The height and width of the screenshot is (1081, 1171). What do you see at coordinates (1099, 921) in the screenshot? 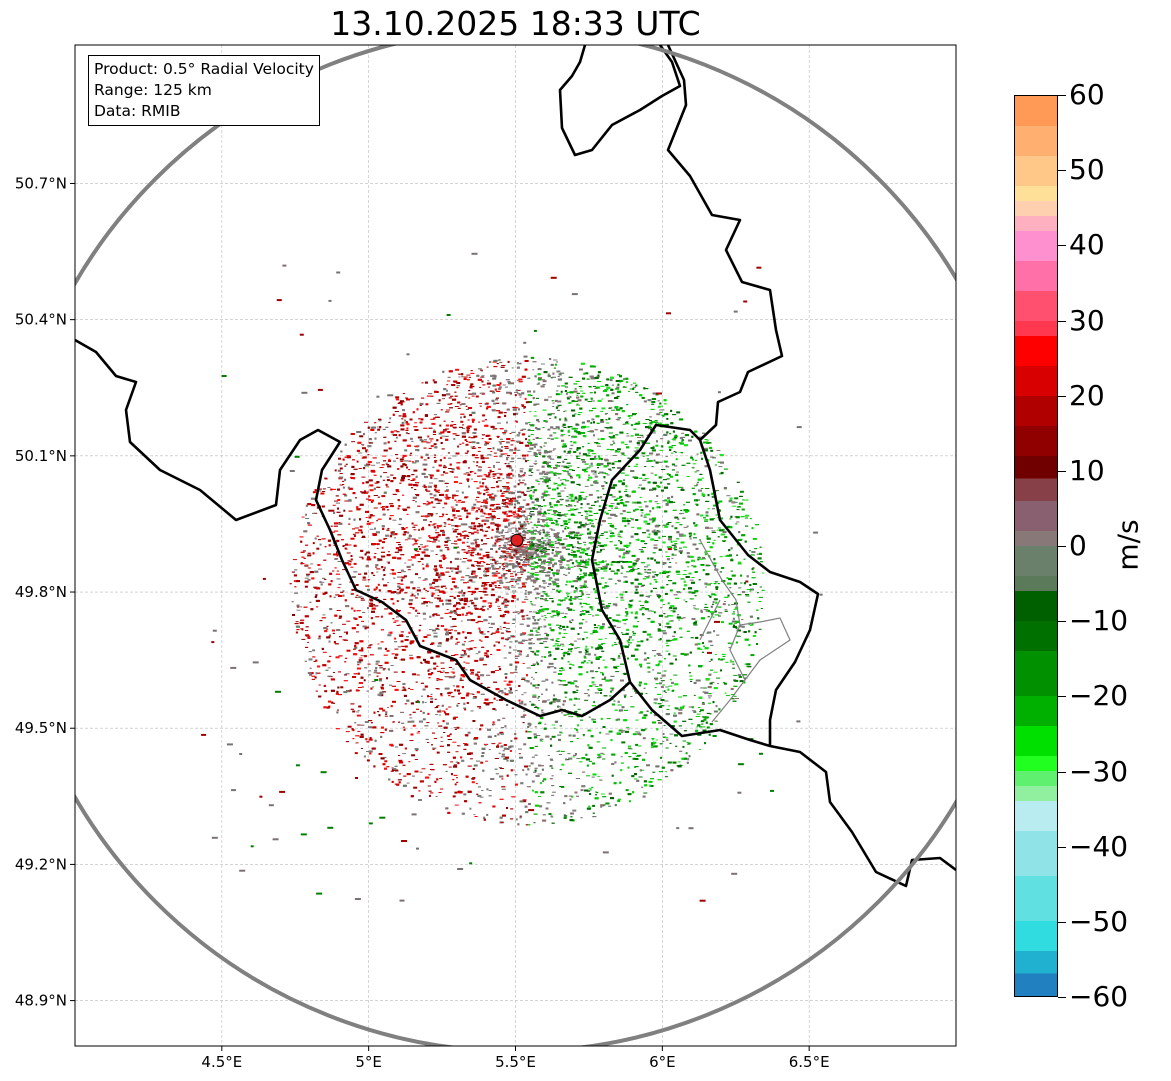
I see `colorbar-tick-label: −50` at bounding box center [1099, 921].